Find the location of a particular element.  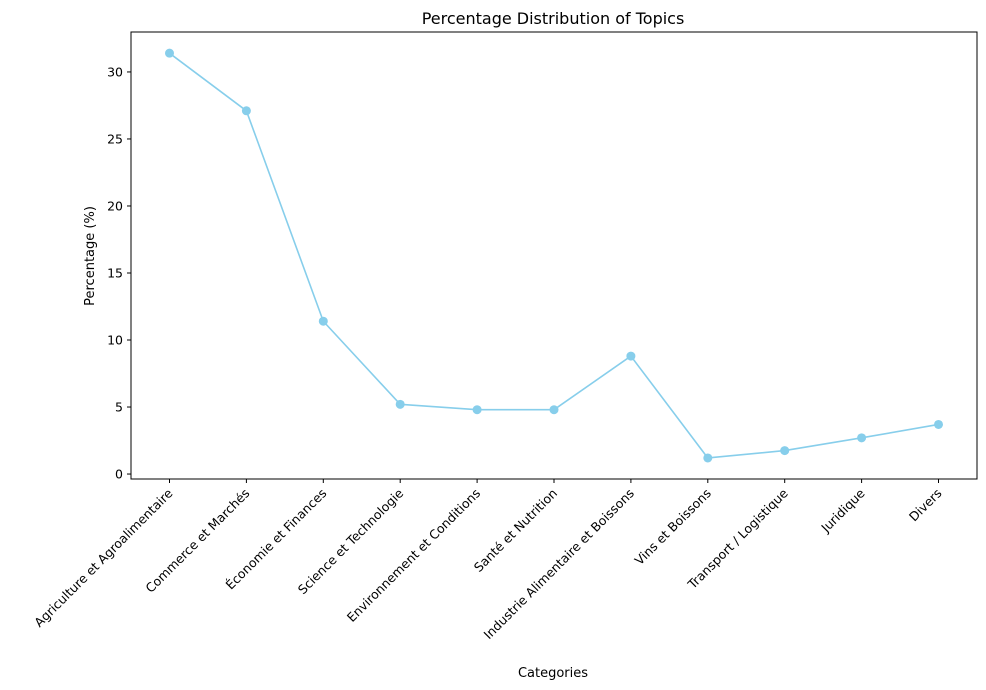

y-tick-label: 25 is located at coordinates (115, 138).